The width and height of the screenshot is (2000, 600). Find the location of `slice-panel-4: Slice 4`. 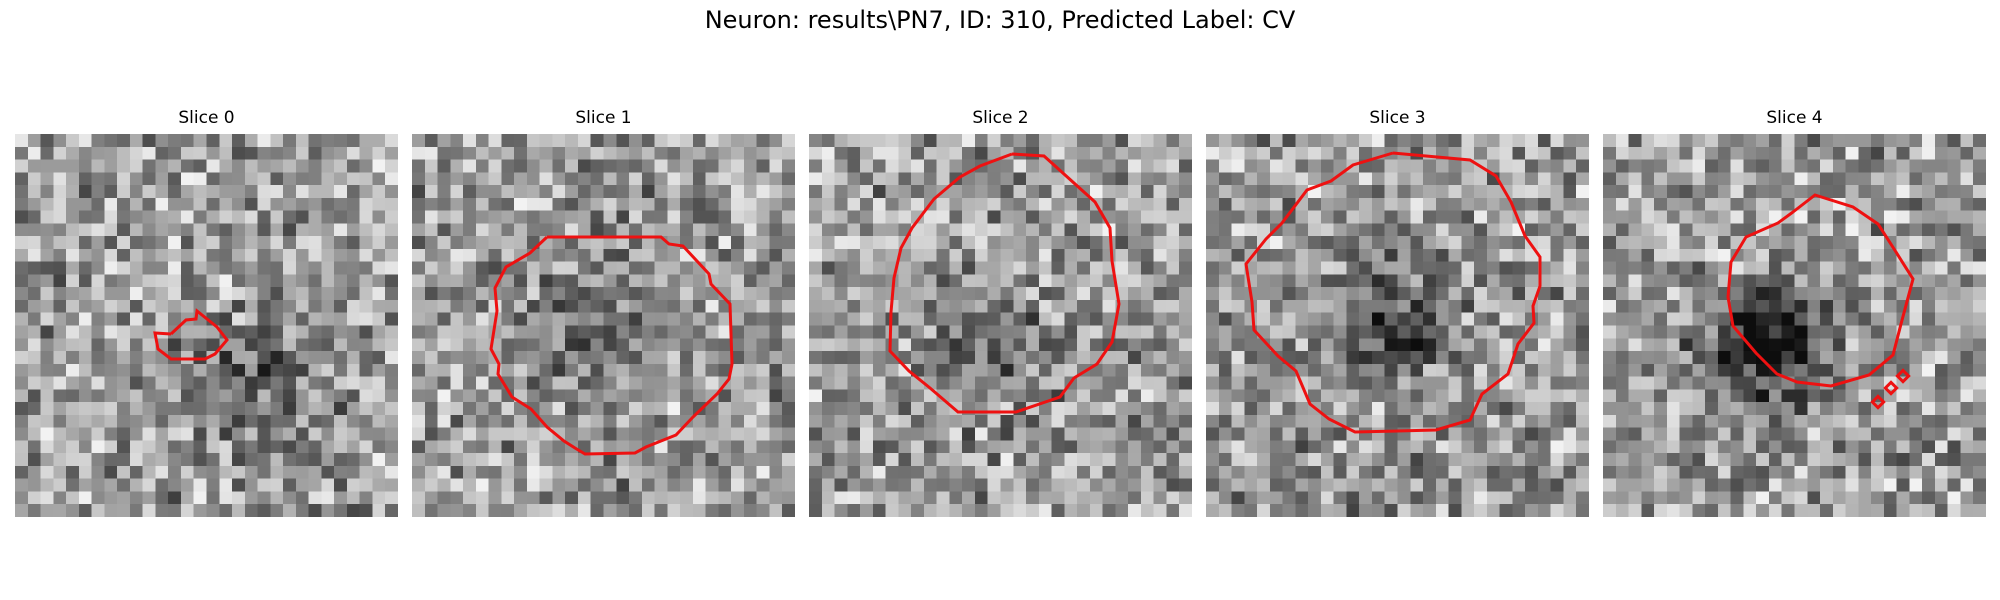

slice-panel-4: Slice 4 is located at coordinates (1794, 314).